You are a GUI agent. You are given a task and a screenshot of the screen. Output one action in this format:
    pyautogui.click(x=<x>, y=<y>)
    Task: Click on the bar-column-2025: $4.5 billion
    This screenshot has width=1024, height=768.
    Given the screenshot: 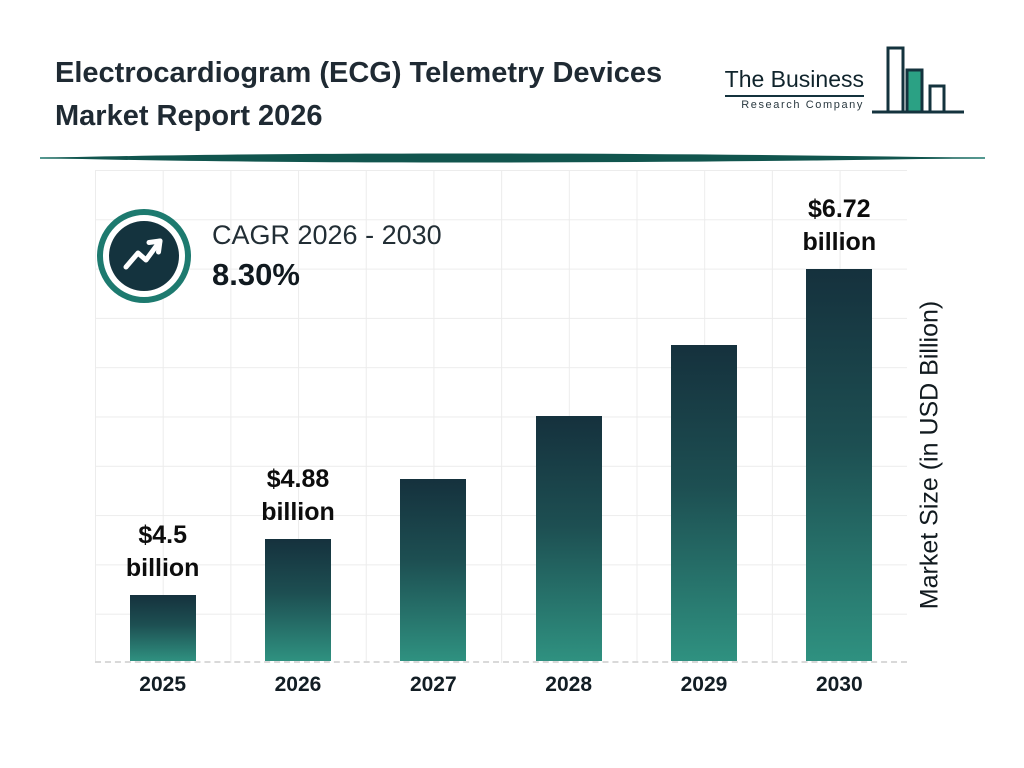 What is the action you would take?
    pyautogui.click(x=162, y=415)
    